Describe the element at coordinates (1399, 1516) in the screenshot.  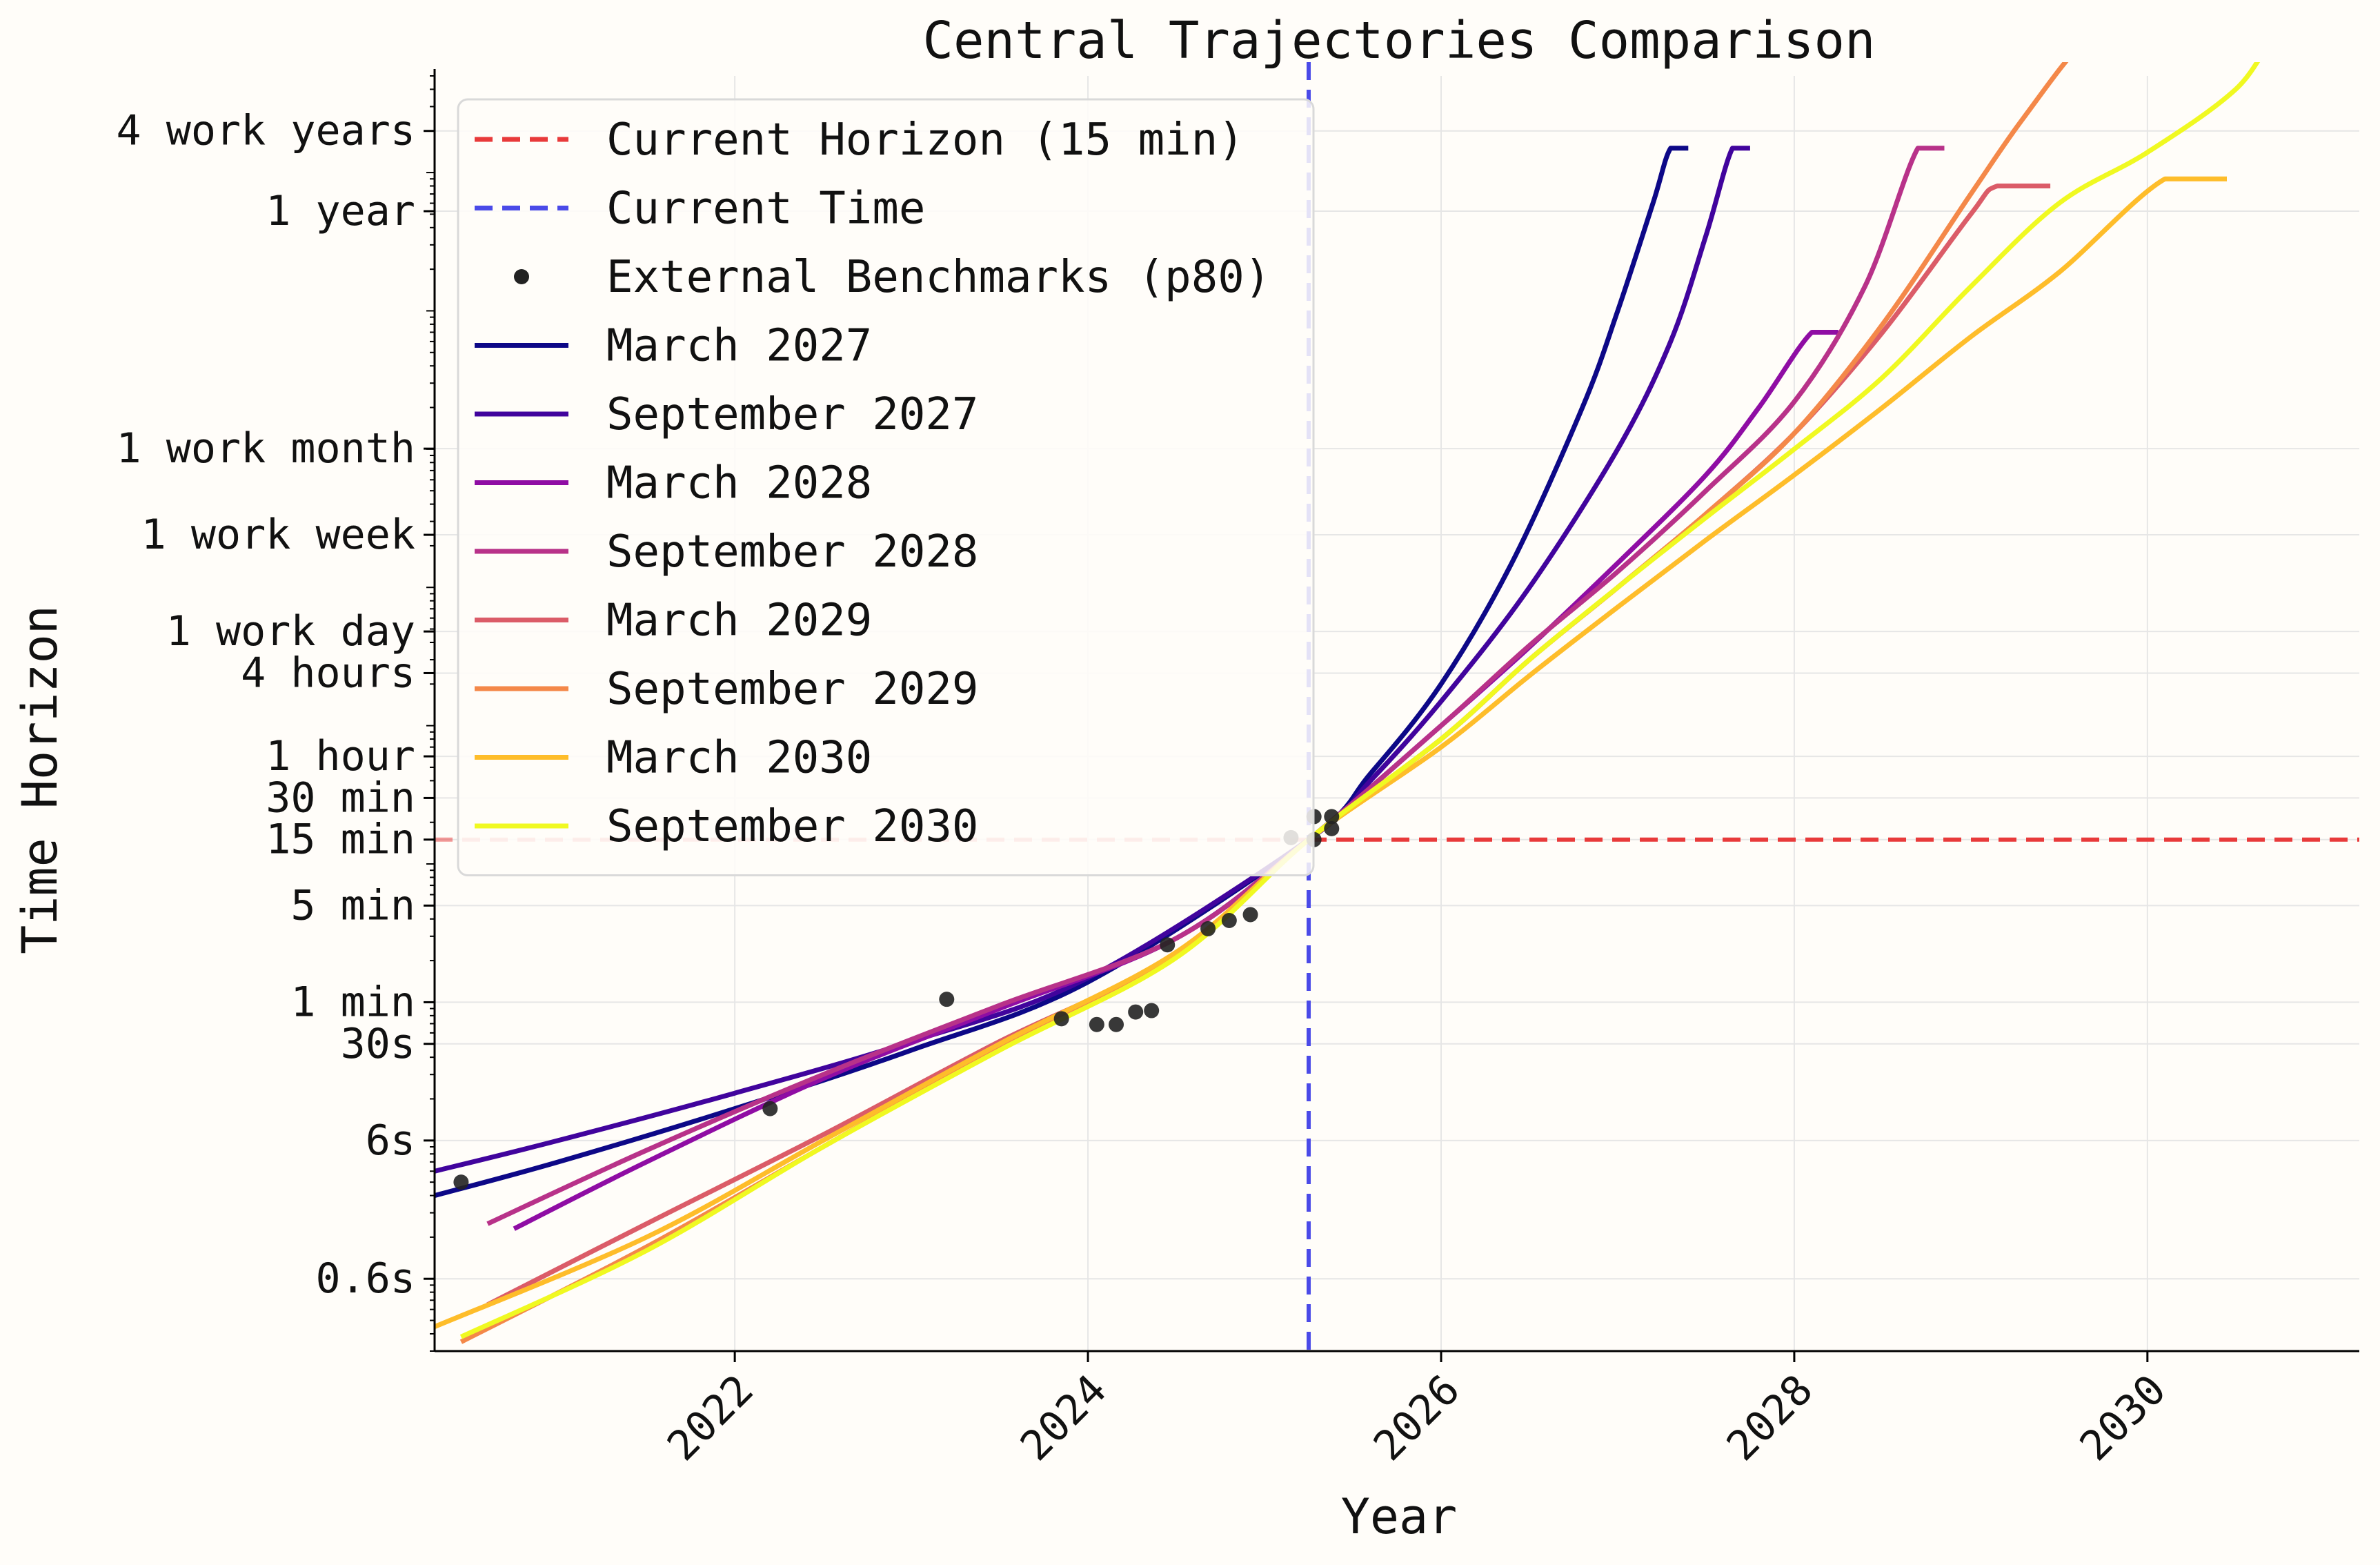
I see `x-axis-label: Year` at that location.